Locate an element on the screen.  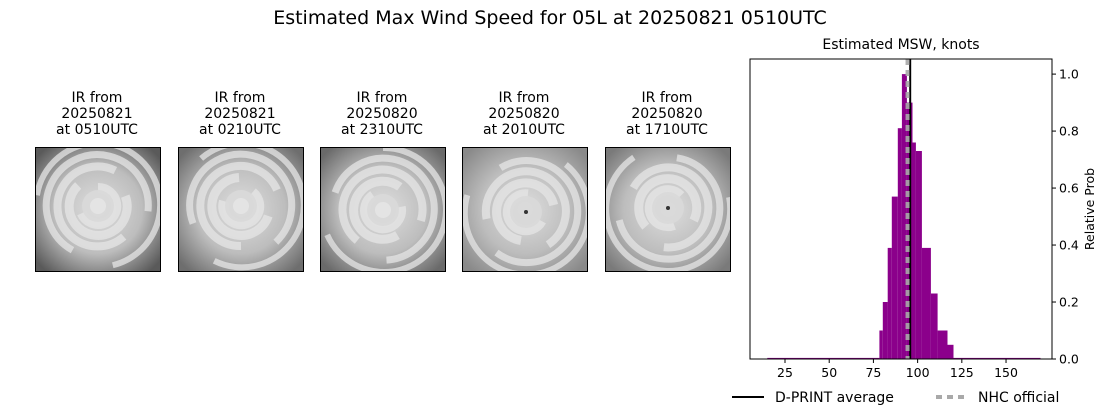
x-tick-label: 100 is located at coordinates (918, 372).